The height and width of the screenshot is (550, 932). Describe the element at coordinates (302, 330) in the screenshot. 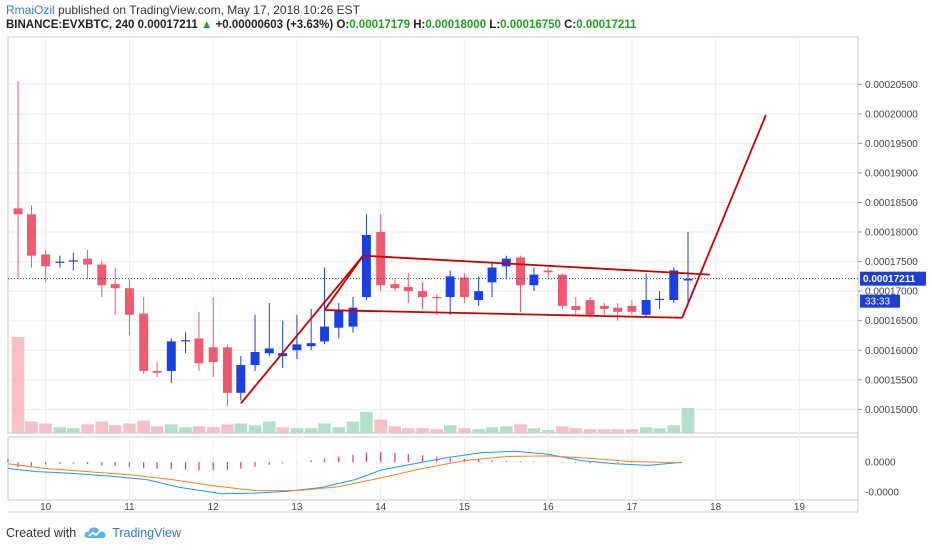

I see `drawing-flagpole` at that location.